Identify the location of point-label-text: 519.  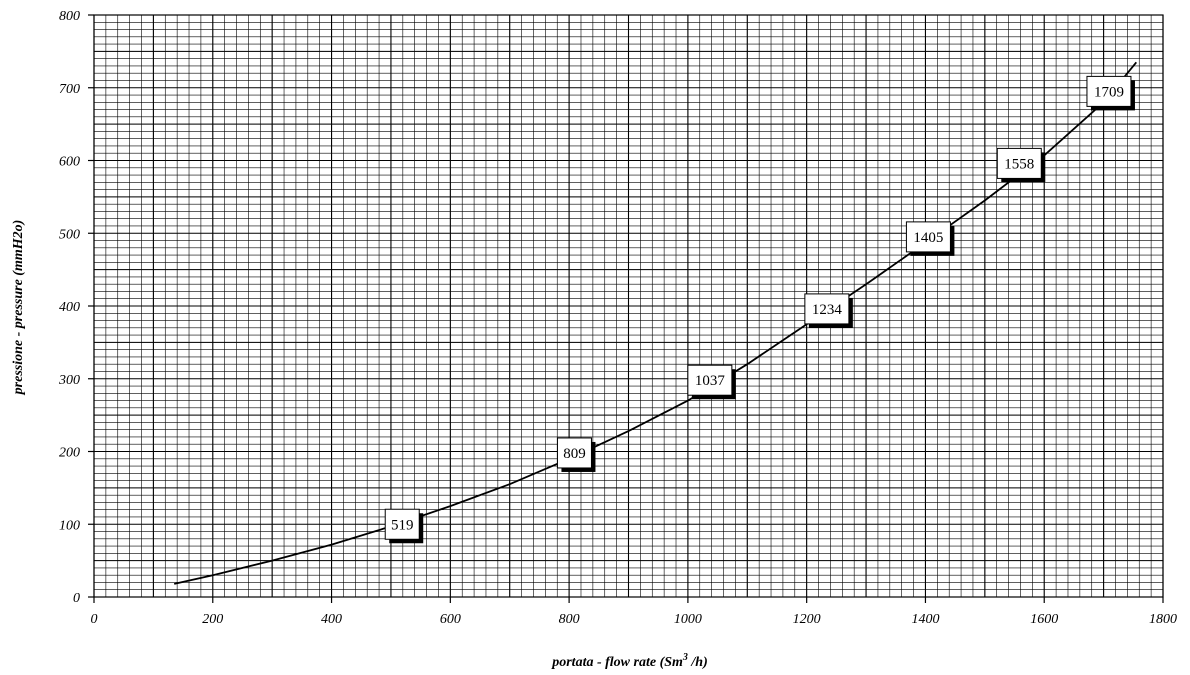
(402, 525).